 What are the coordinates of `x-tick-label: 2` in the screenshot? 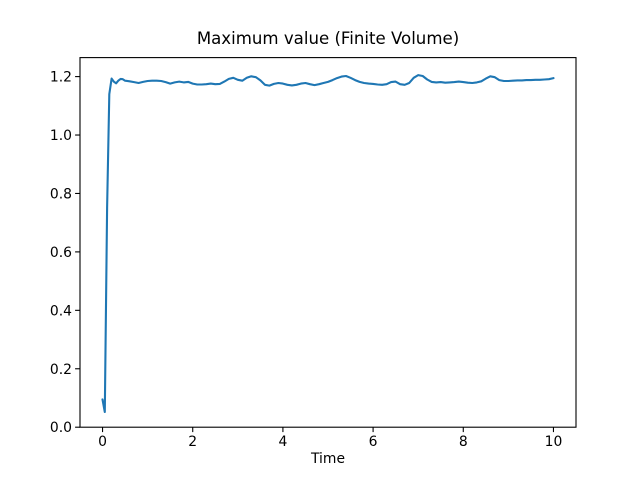 It's located at (192, 442).